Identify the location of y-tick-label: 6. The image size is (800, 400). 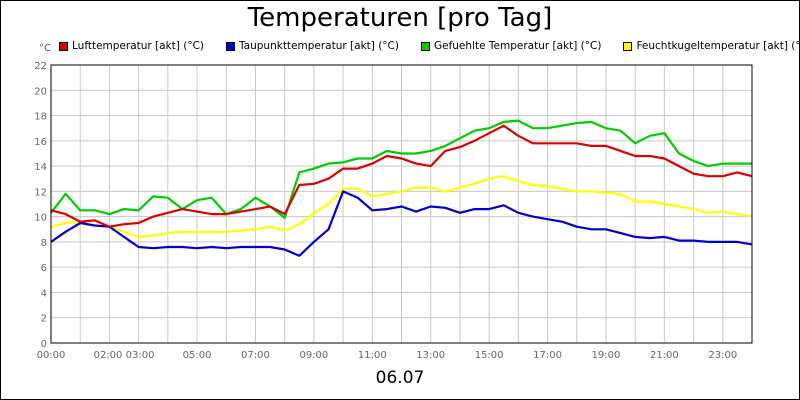
(44, 268).